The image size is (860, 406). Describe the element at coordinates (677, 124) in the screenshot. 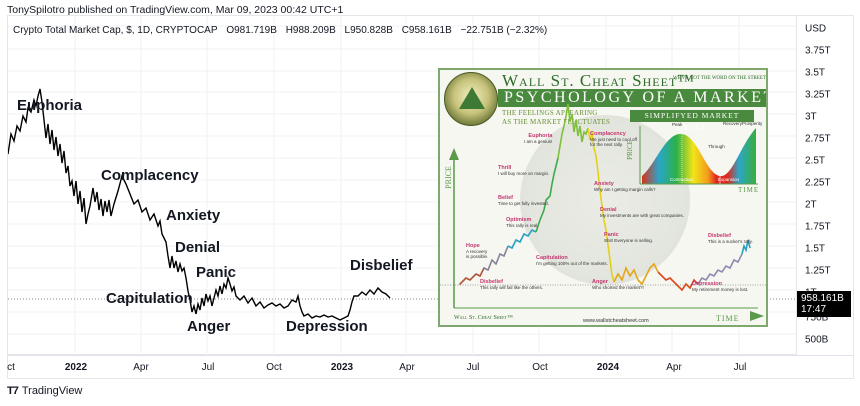

I see `mini-peak-label: Peak` at that location.